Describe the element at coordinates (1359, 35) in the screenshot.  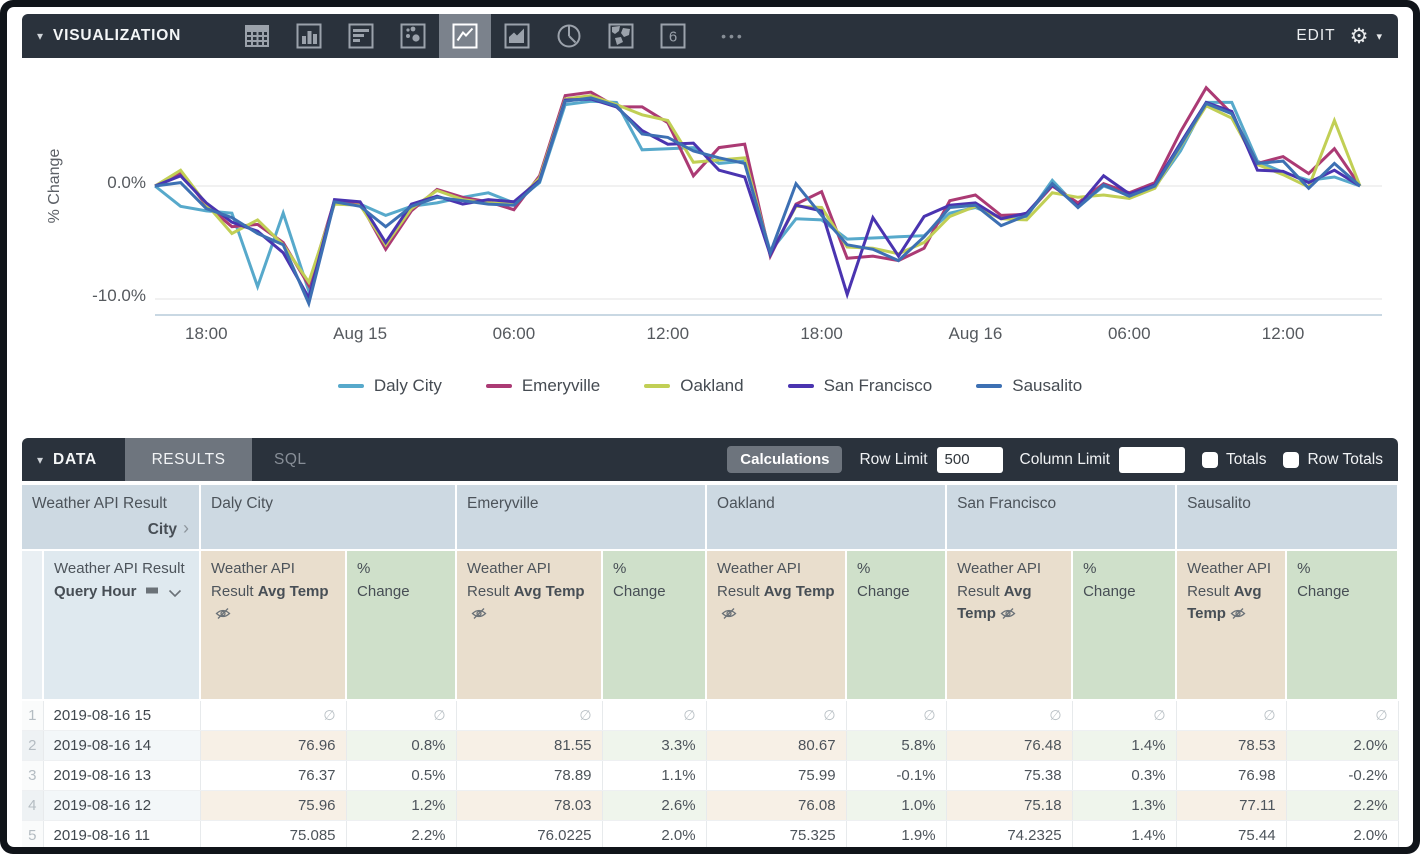
I see `gear-icon: ⚙` at that location.